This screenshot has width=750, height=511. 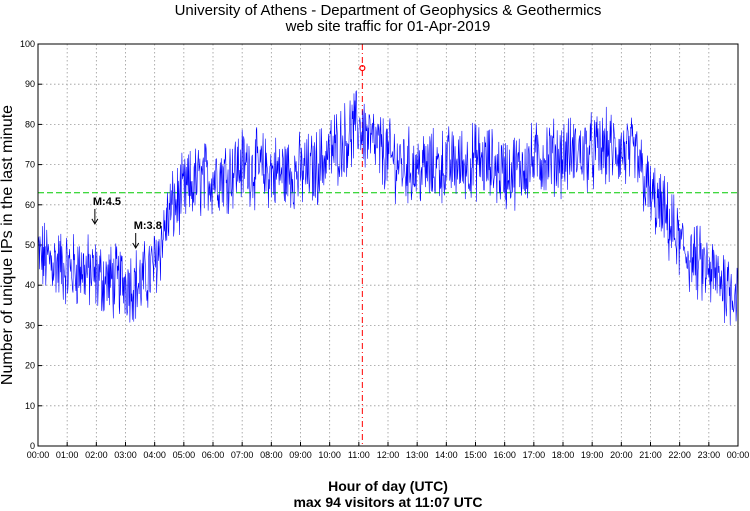 I want to click on x-tick-label: 20:00, so click(x=621, y=455).